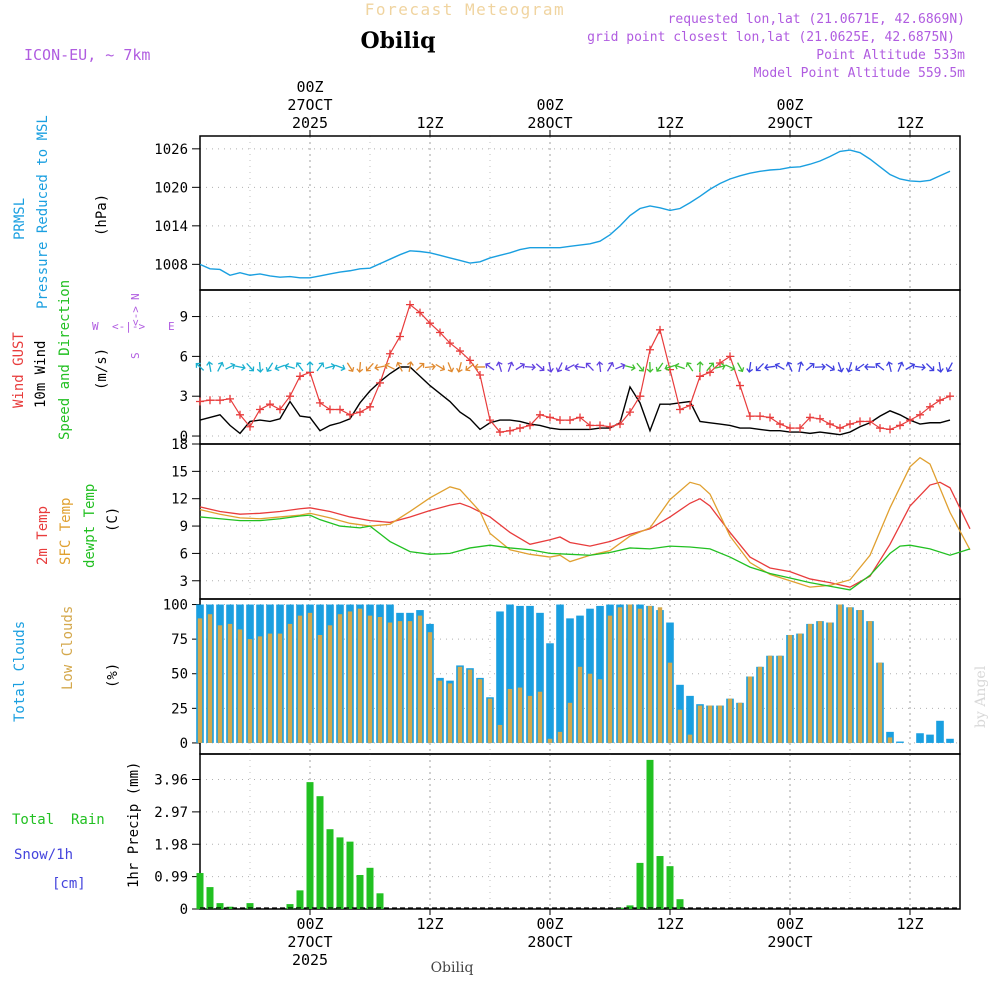 Image resolution: width=1000 pixels, height=1000 pixels. I want to click on pressure-label-2: Pressure Reduced to MSL, so click(43, 212).